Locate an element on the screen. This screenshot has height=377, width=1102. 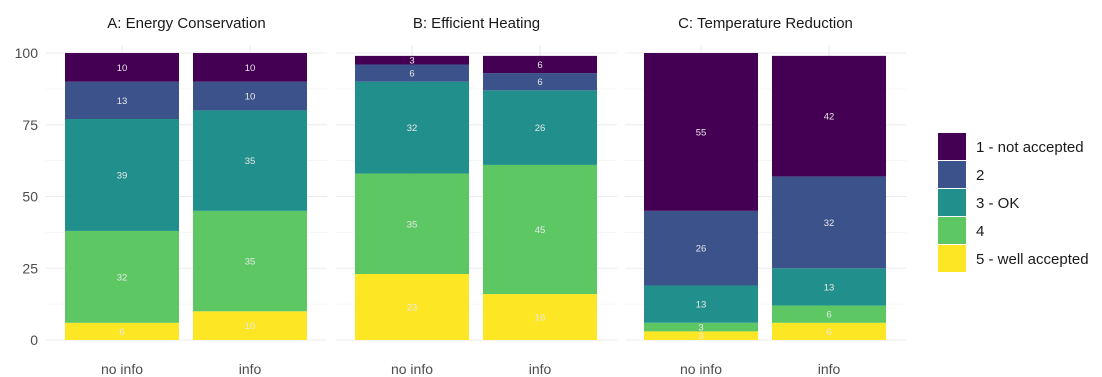
legend-label: 2 is located at coordinates (980, 175).